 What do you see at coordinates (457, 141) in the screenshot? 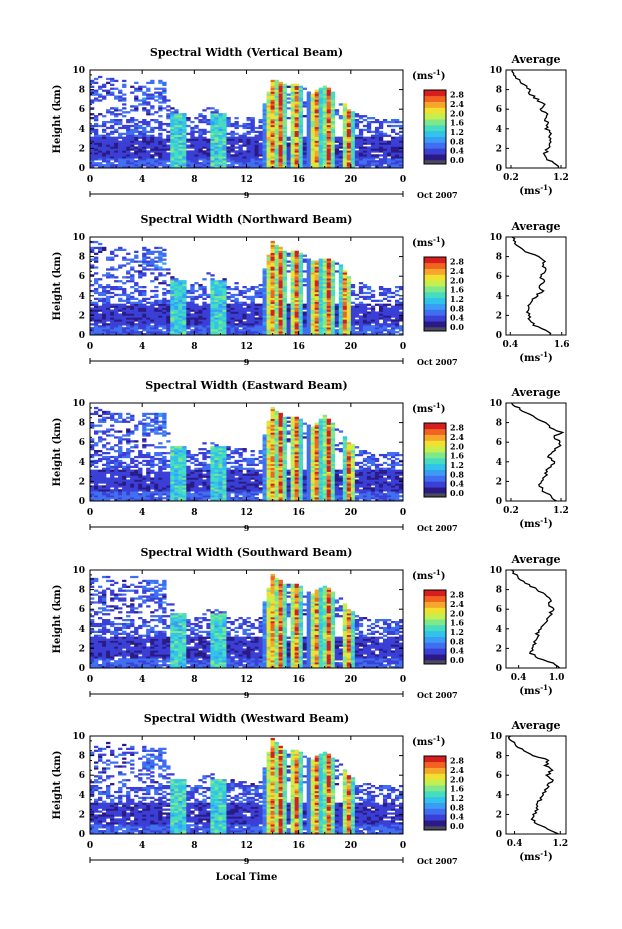
I see `colorbar-tick-label: 0.8` at bounding box center [457, 141].